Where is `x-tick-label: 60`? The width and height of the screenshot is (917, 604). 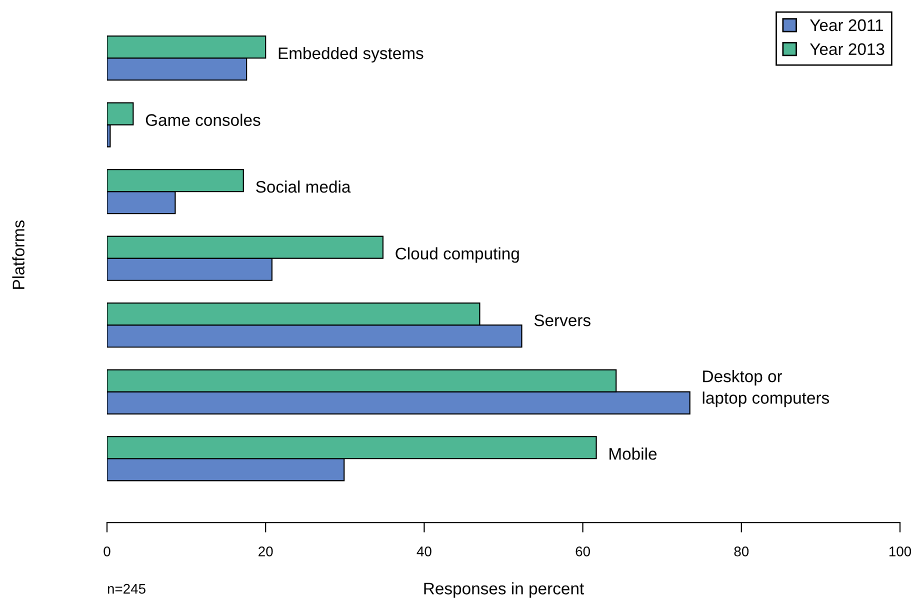 x-tick-label: 60 is located at coordinates (583, 551).